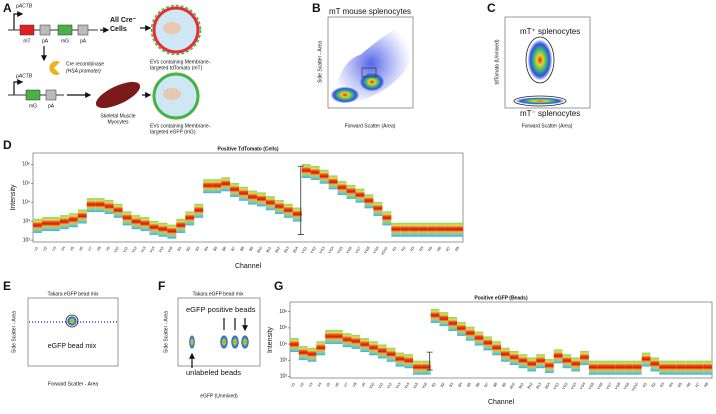 The image size is (716, 414). Describe the element at coordinates (380, 385) in the screenshot. I see `x-tick-label: V11` at that location.